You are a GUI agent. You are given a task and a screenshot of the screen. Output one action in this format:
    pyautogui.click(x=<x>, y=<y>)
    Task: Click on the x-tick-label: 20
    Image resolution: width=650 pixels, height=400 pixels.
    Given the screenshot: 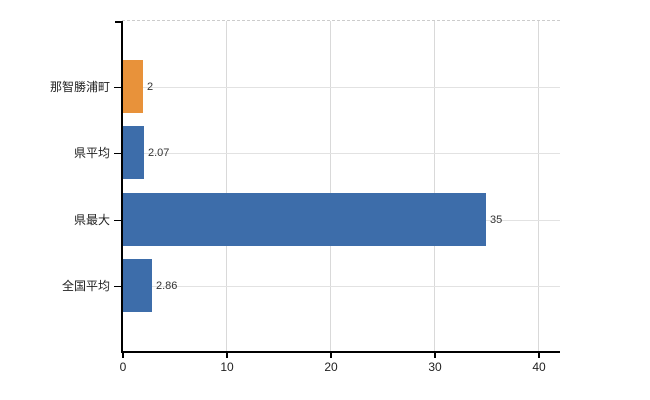 What is the action you would take?
    pyautogui.click(x=331, y=367)
    